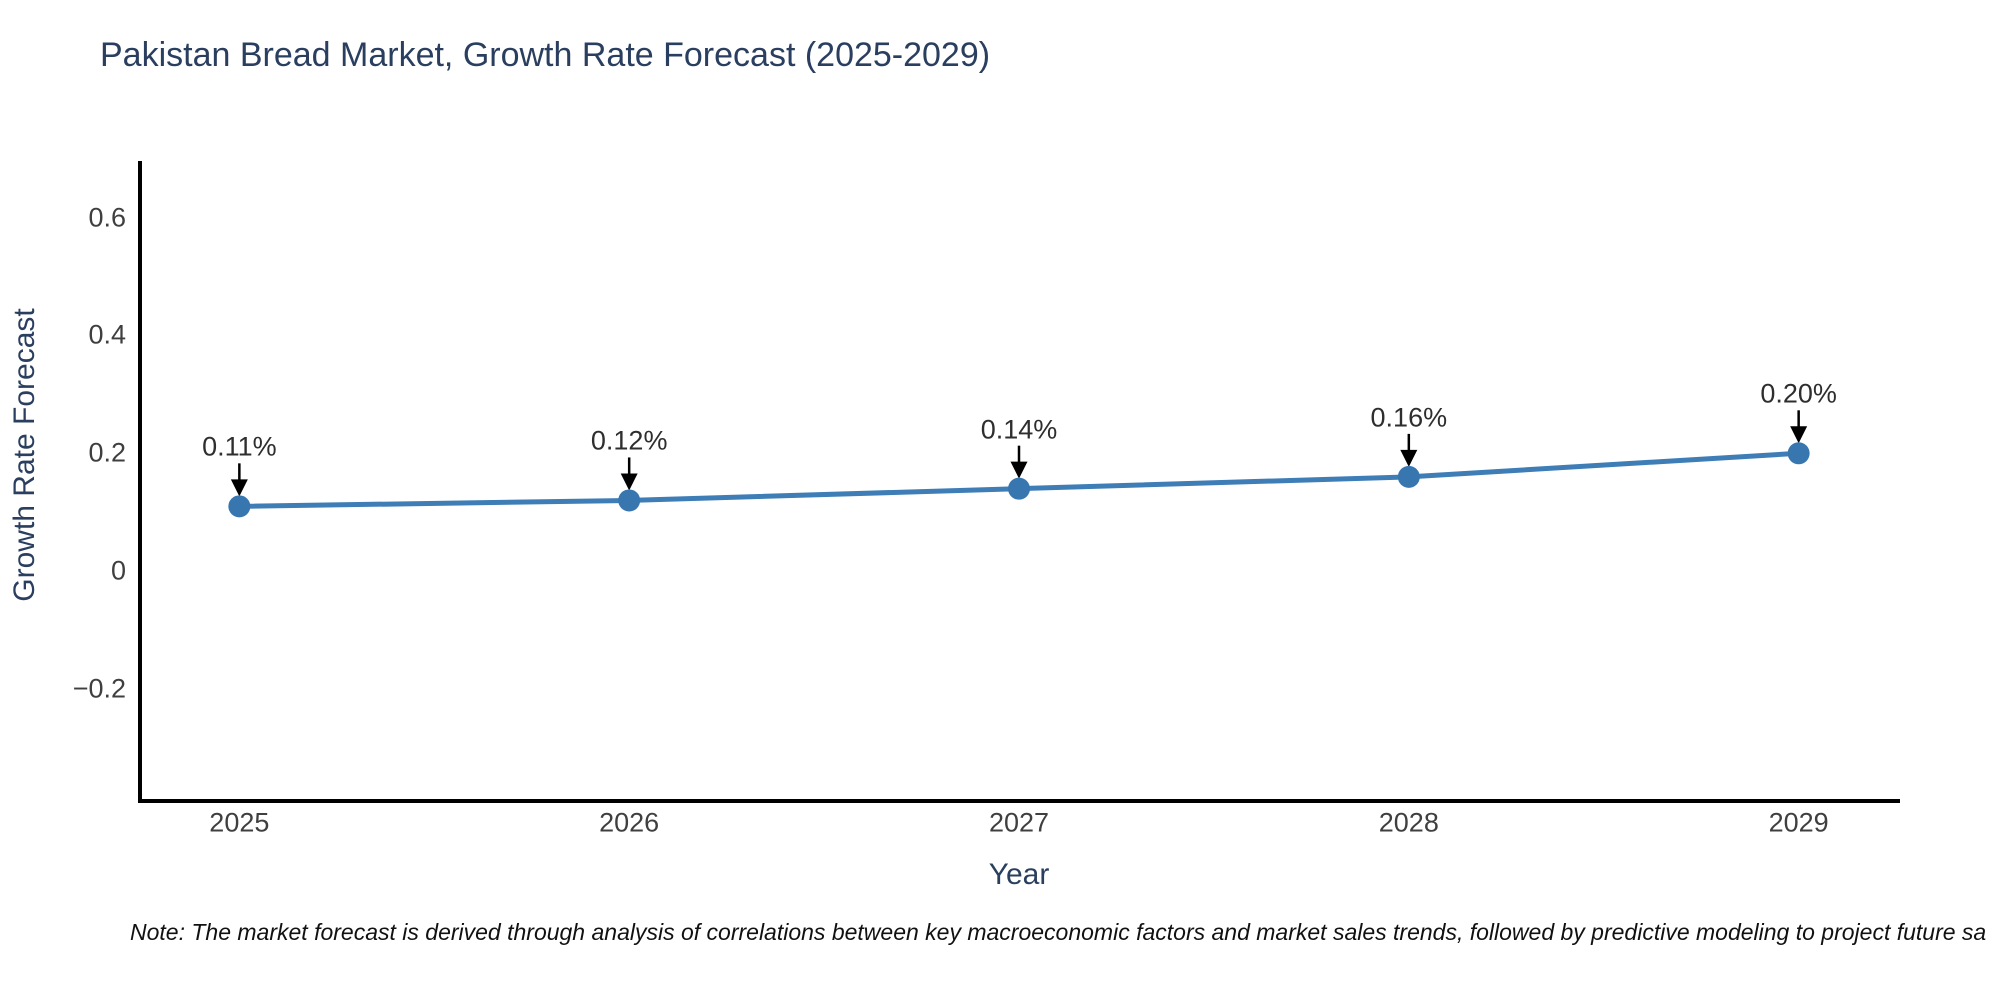 This screenshot has height=1000, width=2000. I want to click on x-tick-label: 2029, so click(1798, 822).